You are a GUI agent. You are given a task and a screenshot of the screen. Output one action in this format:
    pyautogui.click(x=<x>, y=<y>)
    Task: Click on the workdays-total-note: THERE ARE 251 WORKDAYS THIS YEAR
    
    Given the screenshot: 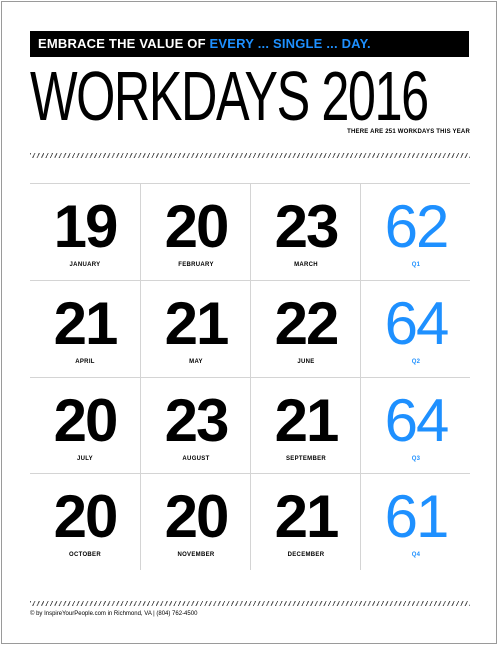 What is the action you would take?
    pyautogui.click(x=408, y=132)
    